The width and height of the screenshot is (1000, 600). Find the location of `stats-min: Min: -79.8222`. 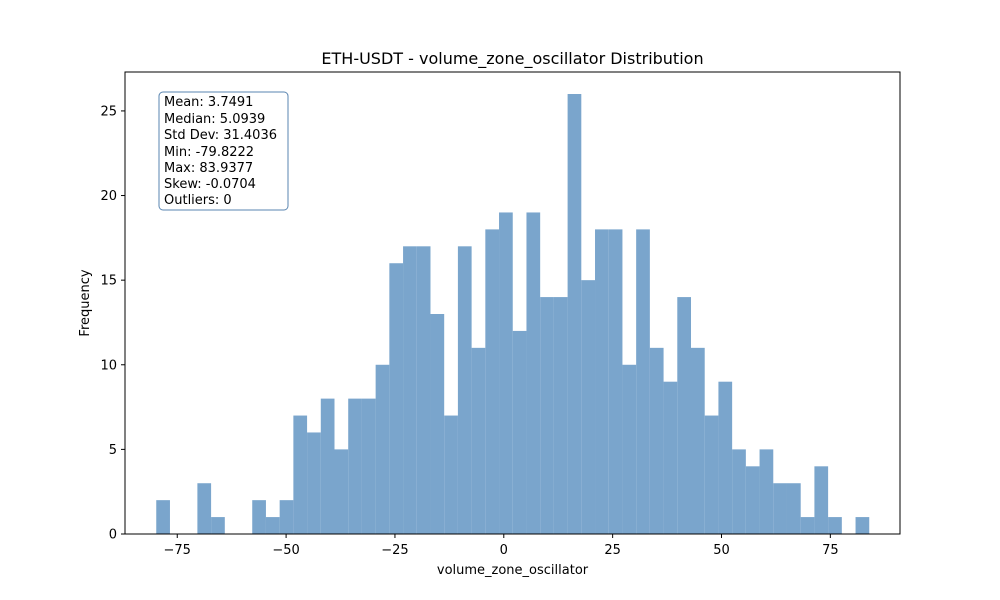

stats-min: Min: -79.8222 is located at coordinates (209, 152).